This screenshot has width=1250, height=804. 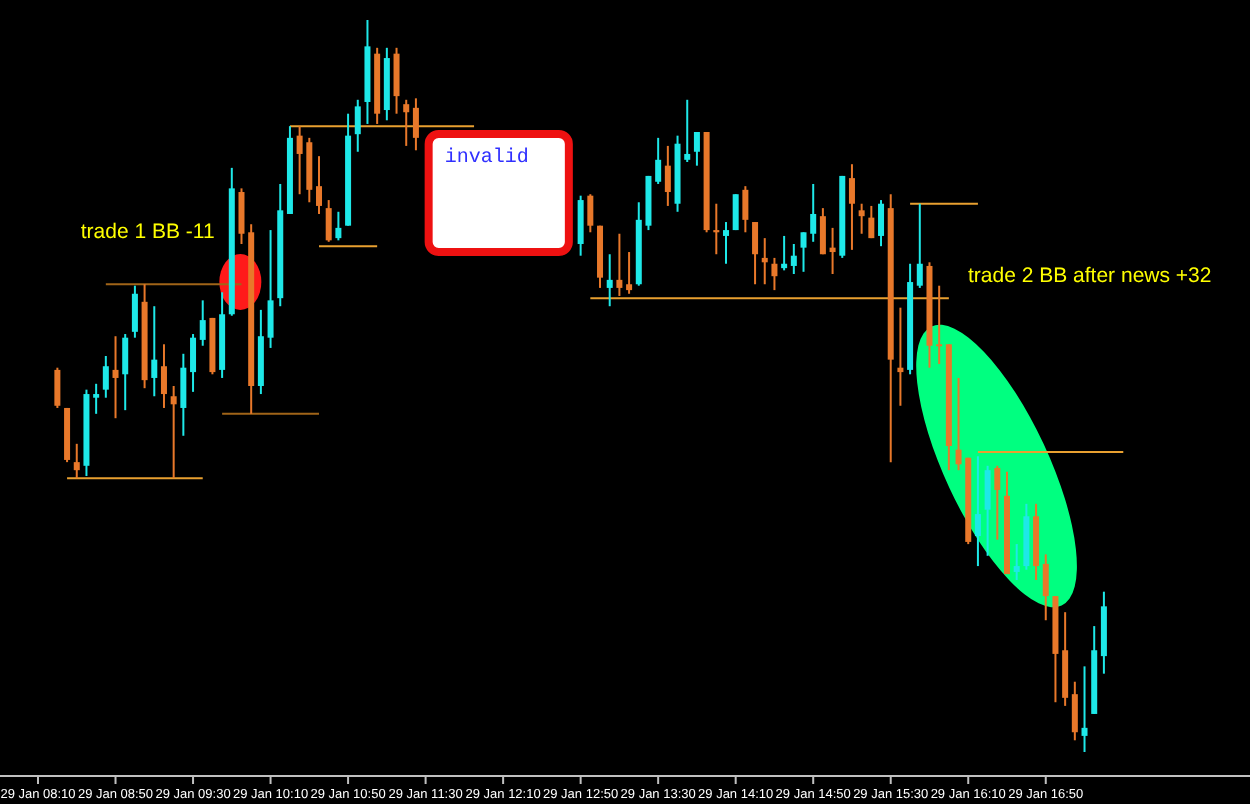 What do you see at coordinates (486, 158) in the screenshot?
I see `annotation: invalid` at bounding box center [486, 158].